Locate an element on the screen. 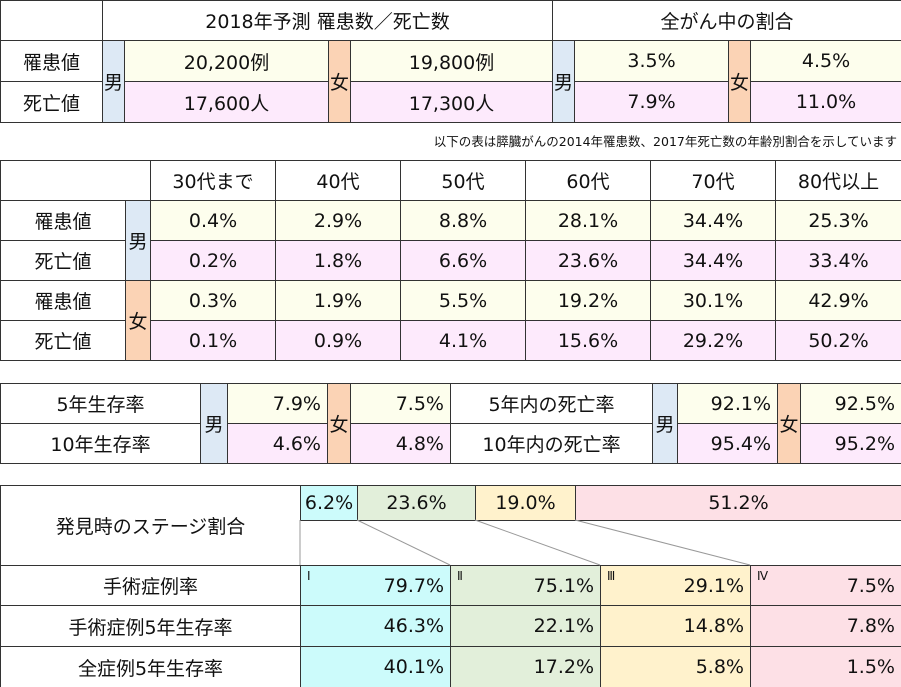  header-cell-text: 80代以上 is located at coordinates (838, 182).